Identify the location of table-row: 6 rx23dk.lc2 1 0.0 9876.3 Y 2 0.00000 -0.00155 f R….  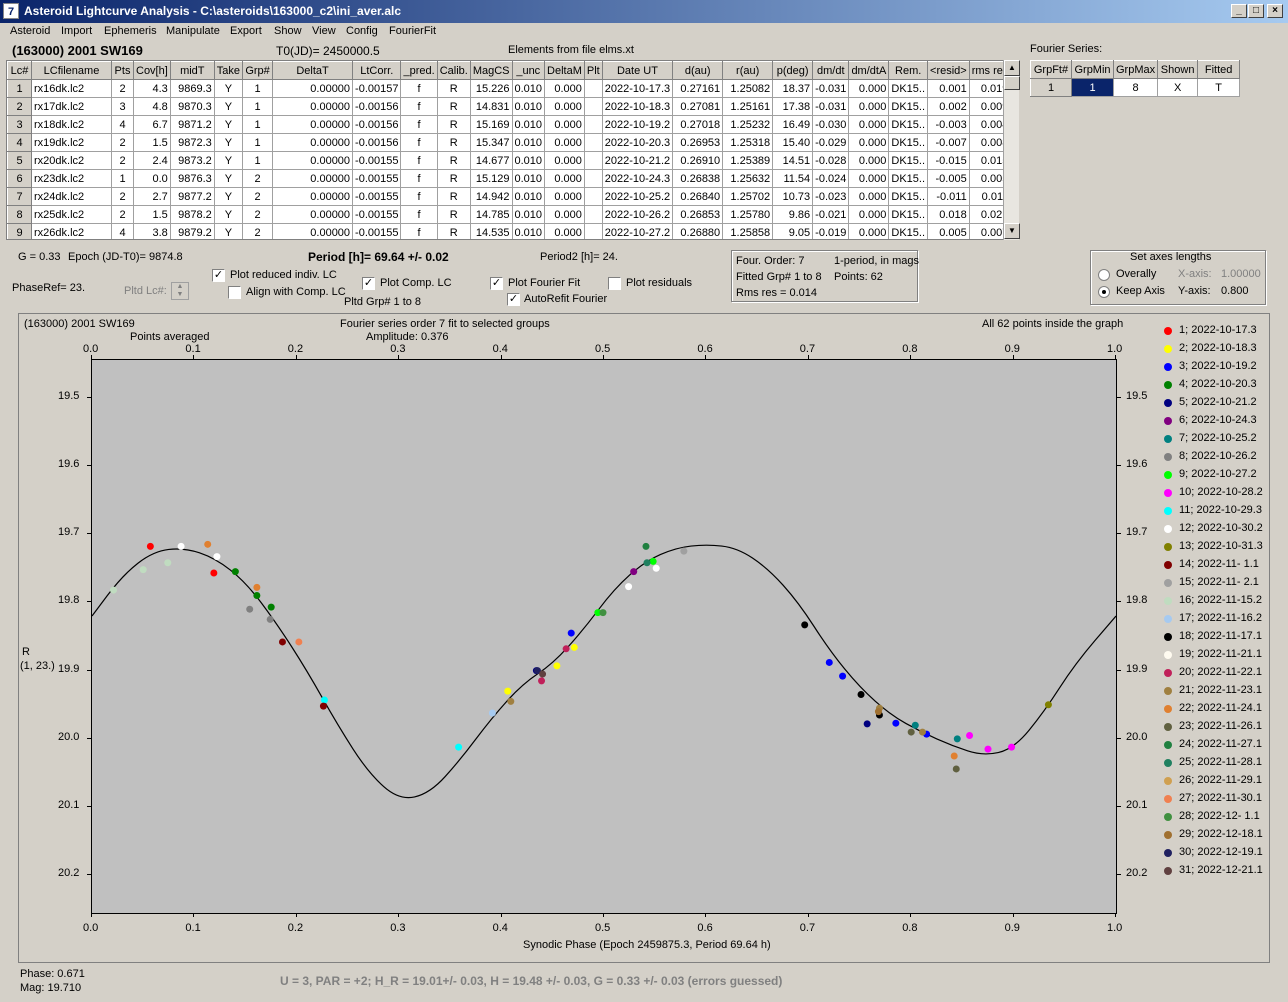
(509, 178).